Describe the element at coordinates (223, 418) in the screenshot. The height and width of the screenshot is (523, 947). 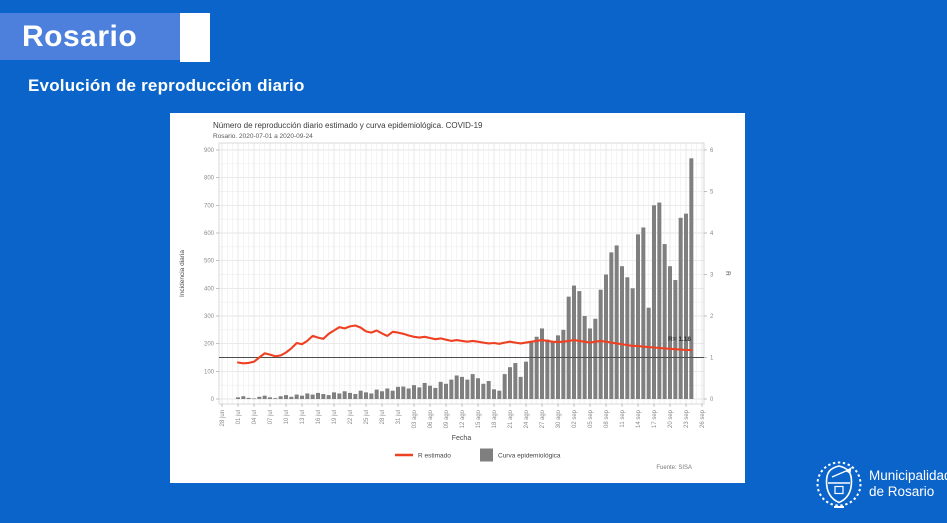
I see `svg-text: 28 jun` at that location.